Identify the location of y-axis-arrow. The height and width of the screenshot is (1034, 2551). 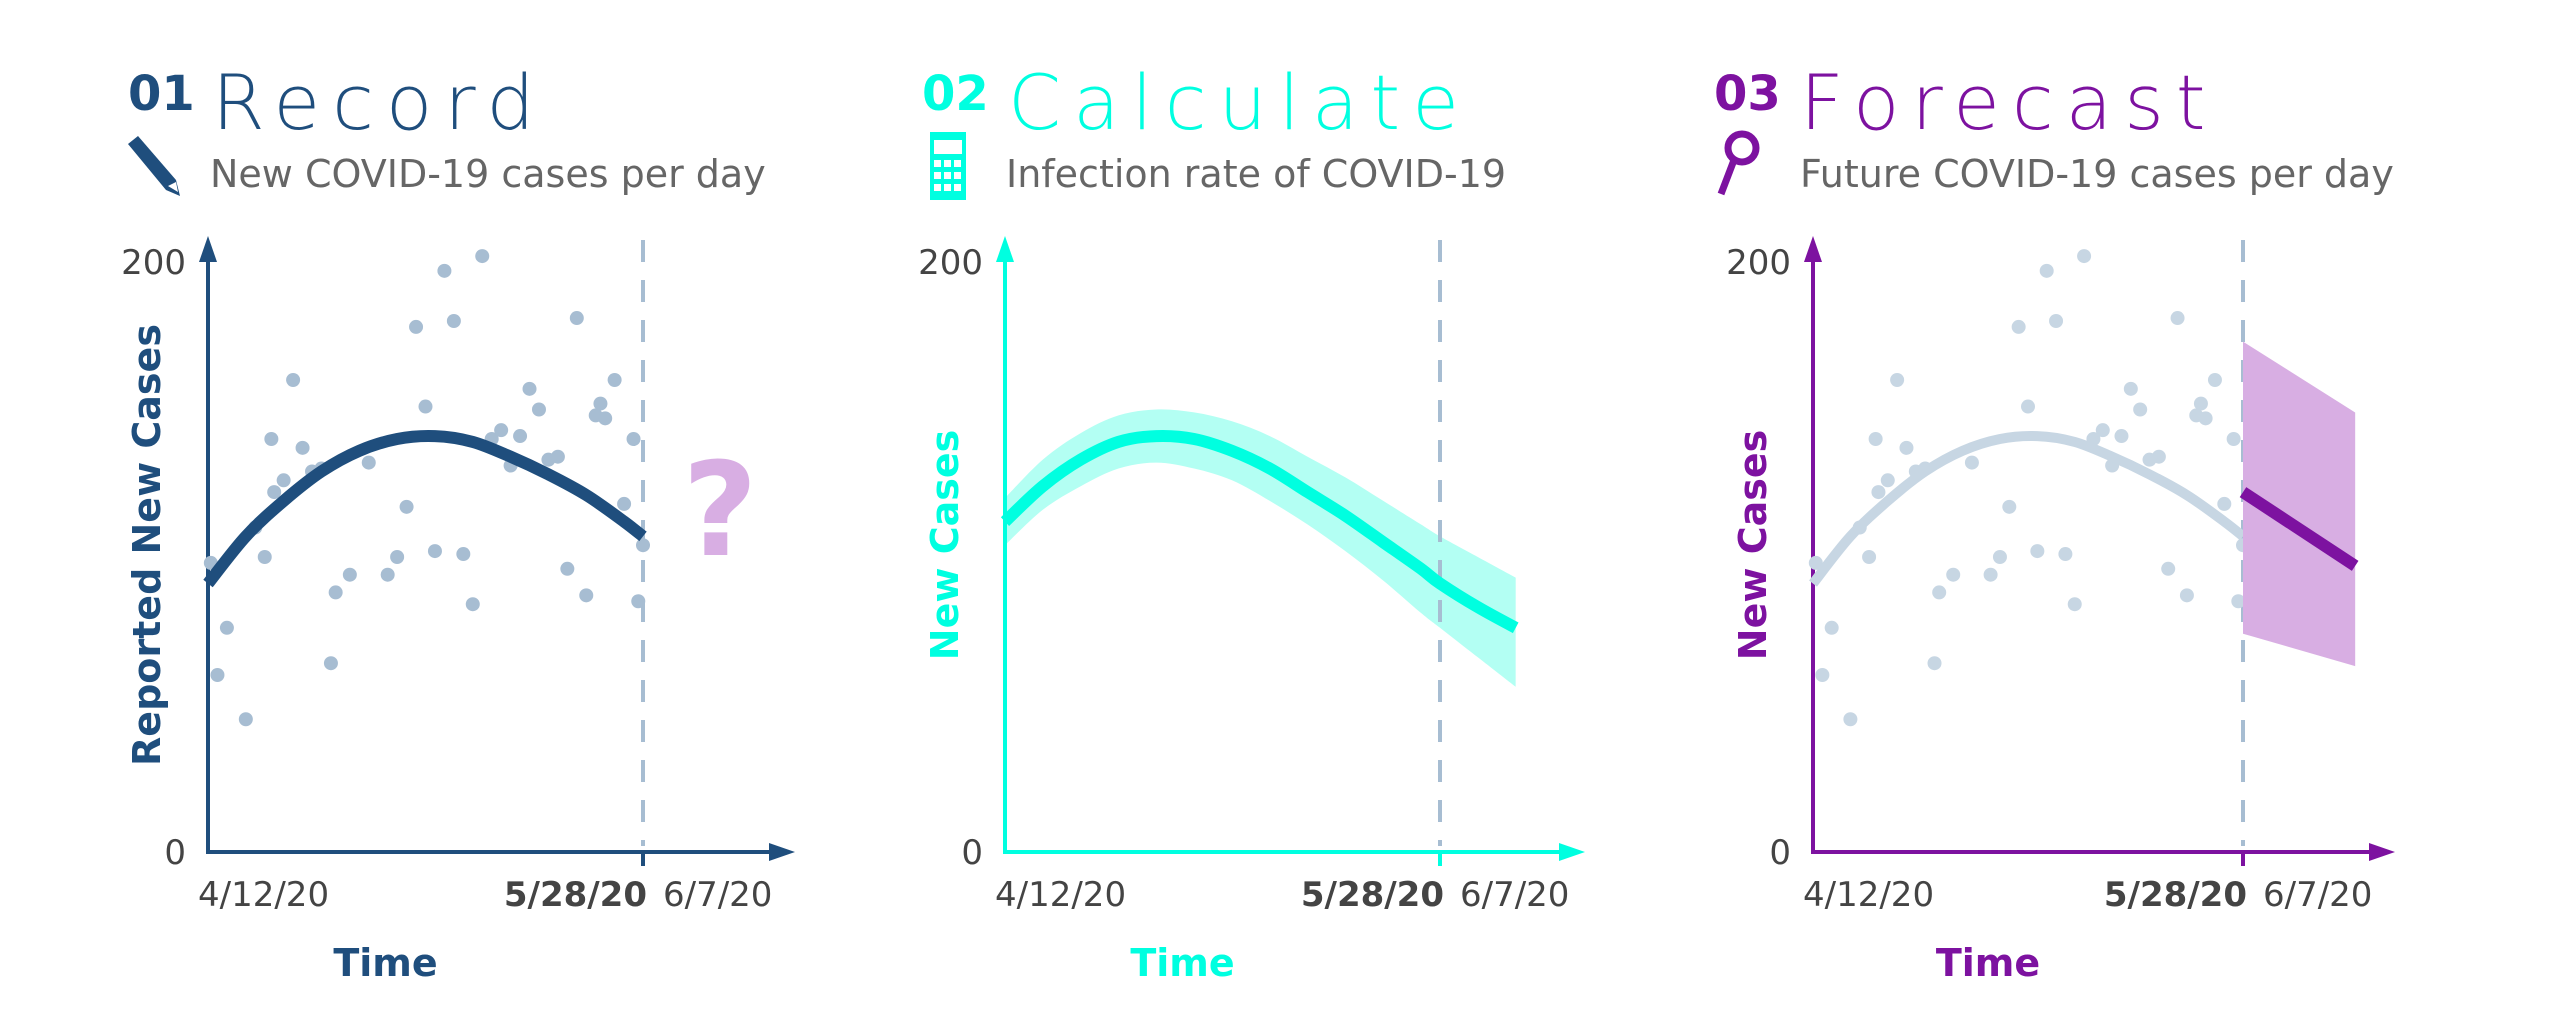
(1005, 249).